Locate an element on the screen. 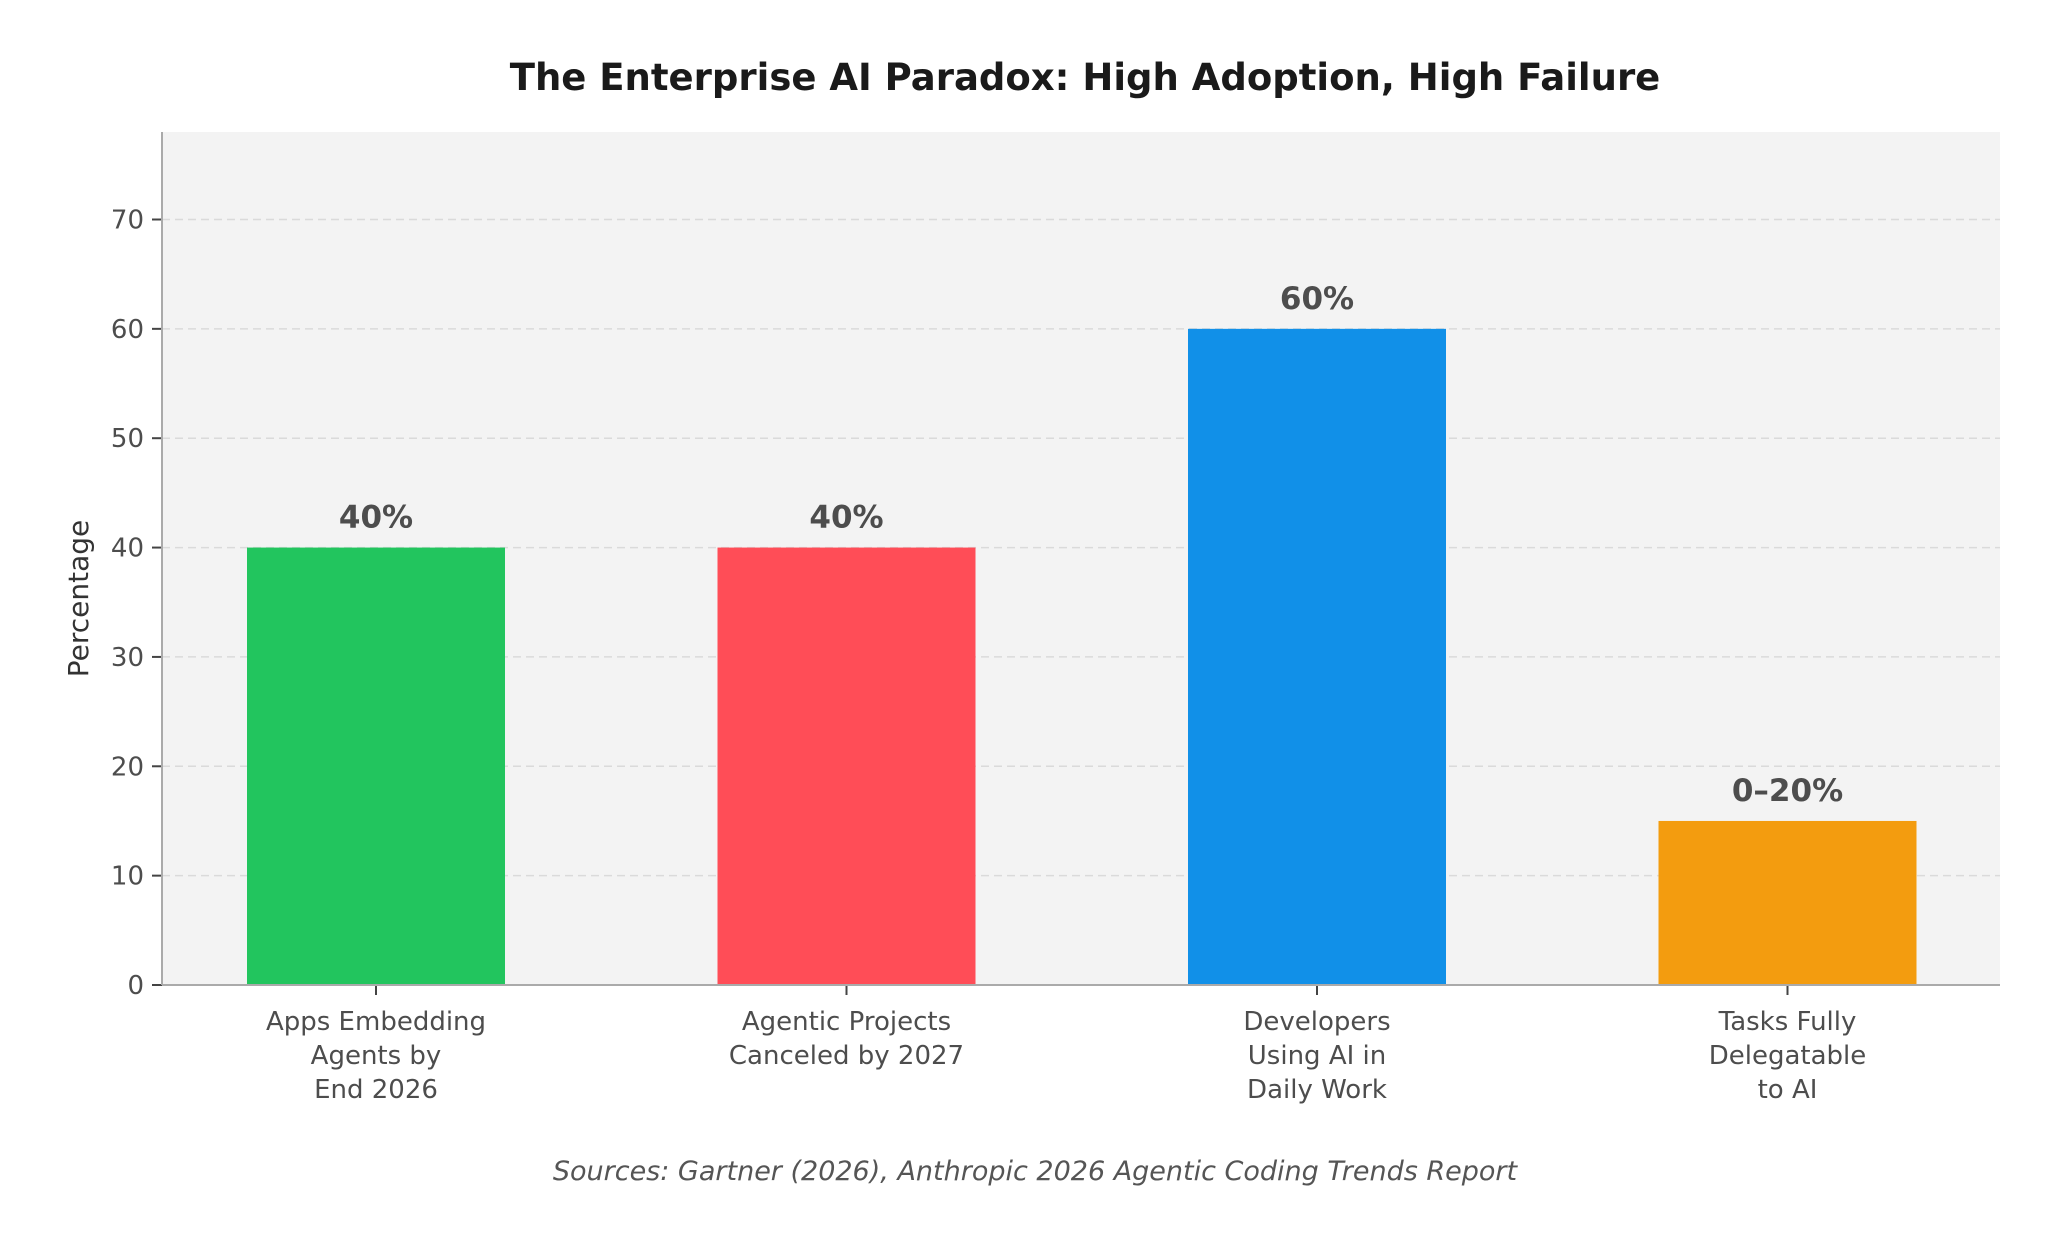  x-tick-label: to AI is located at coordinates (1788, 1090).